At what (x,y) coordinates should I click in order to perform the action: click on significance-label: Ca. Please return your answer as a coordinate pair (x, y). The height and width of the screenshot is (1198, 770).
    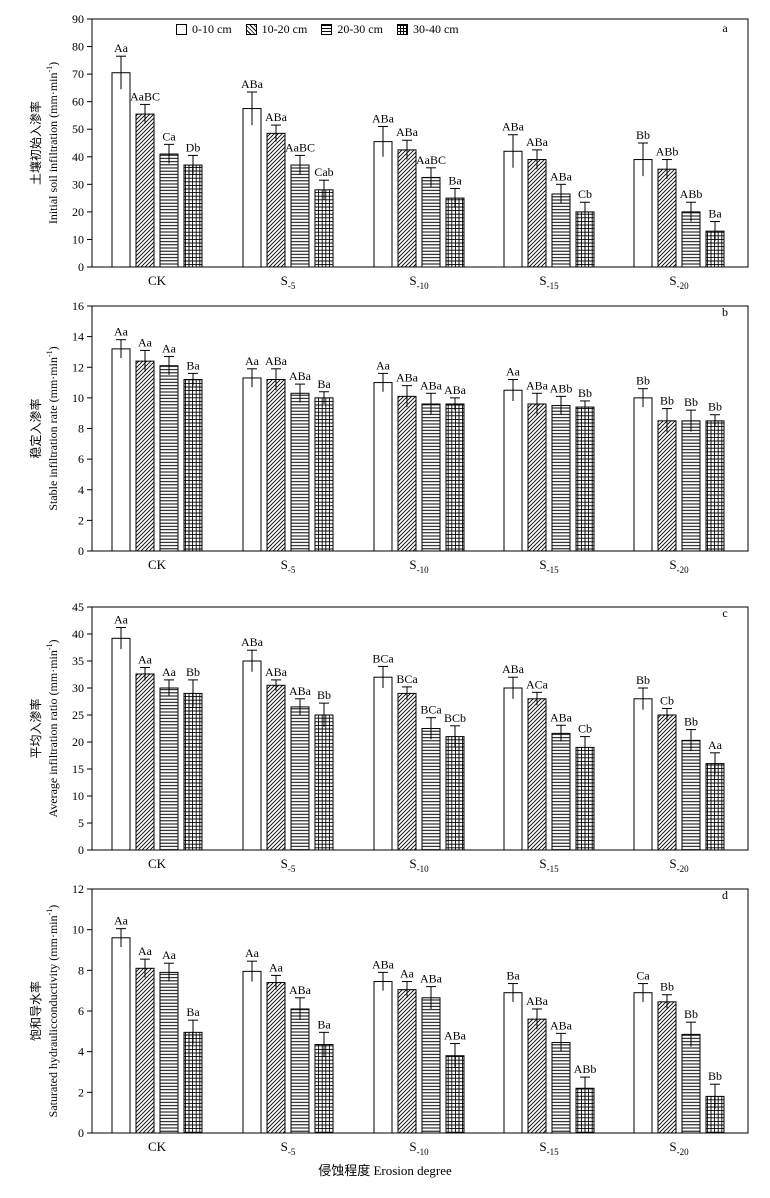
    Looking at the image, I should click on (643, 976).